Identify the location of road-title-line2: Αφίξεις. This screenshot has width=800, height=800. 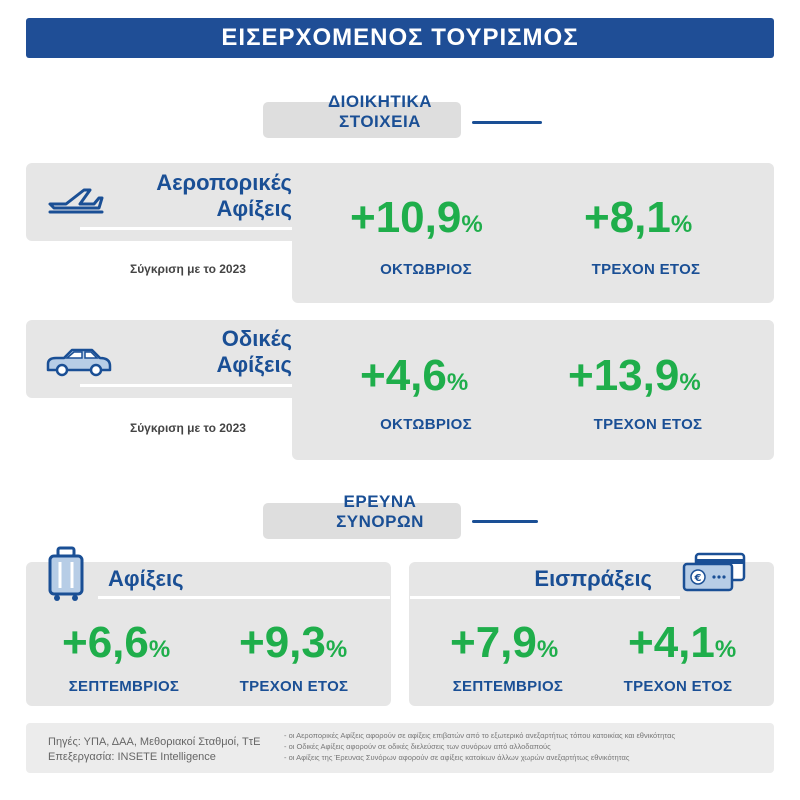
(254, 364).